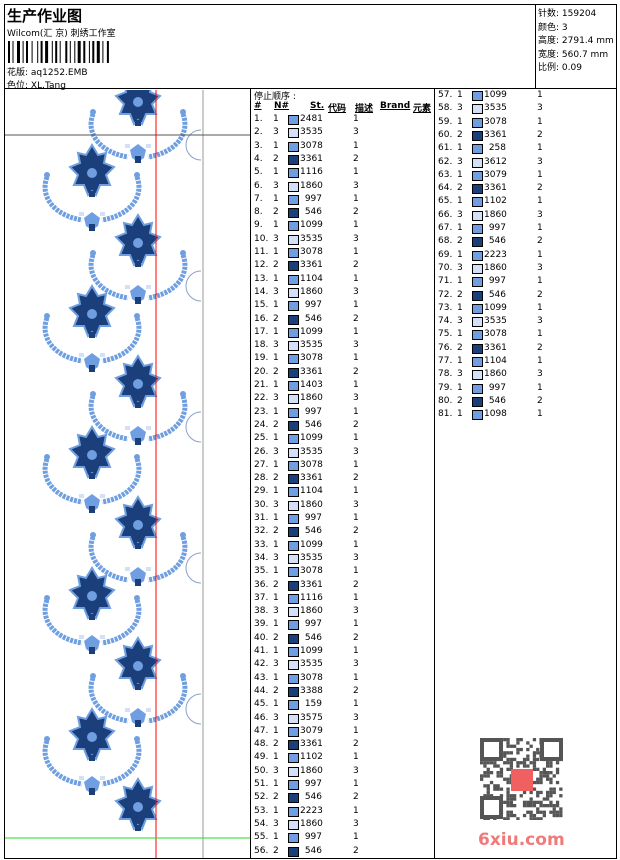  I want to click on stop-number: 24., so click(261, 424).